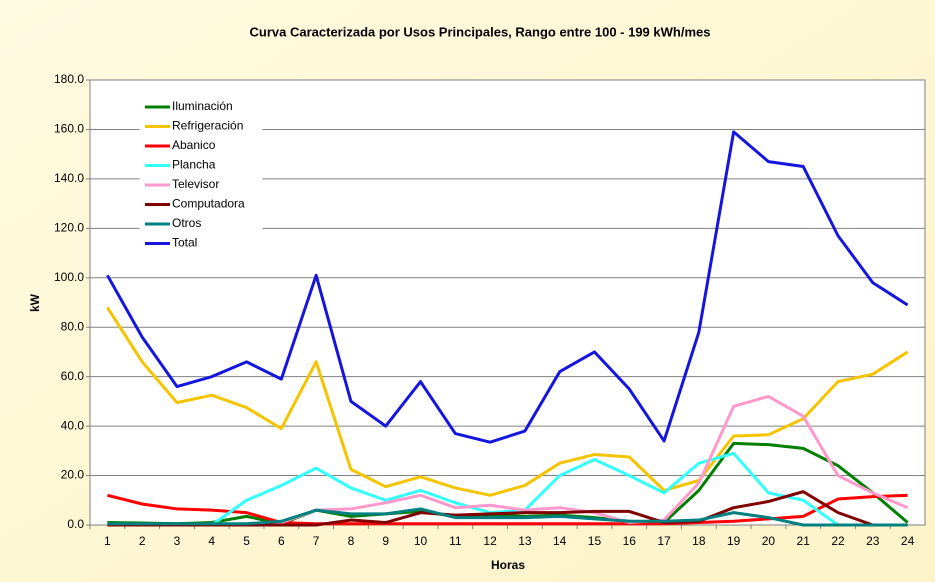 Image resolution: width=935 pixels, height=582 pixels. Describe the element at coordinates (194, 145) in the screenshot. I see `legend-label: Abanico` at that location.